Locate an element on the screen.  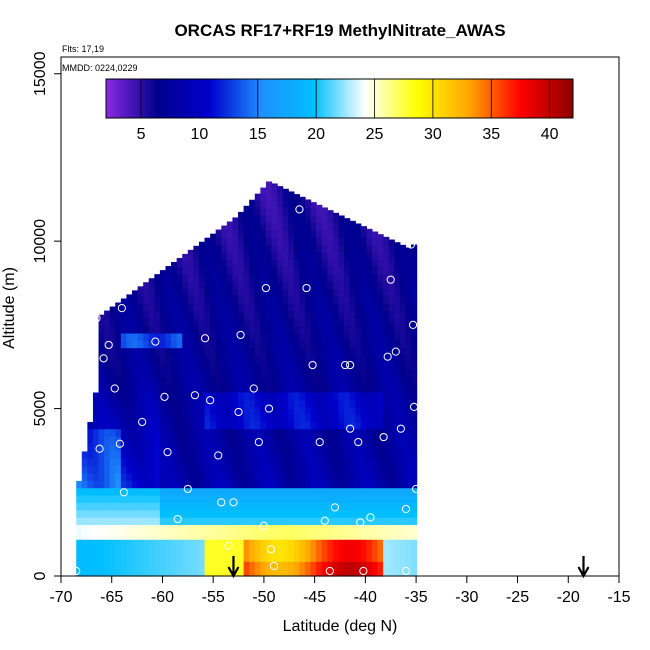
x-tick-label: -60 is located at coordinates (162, 597).